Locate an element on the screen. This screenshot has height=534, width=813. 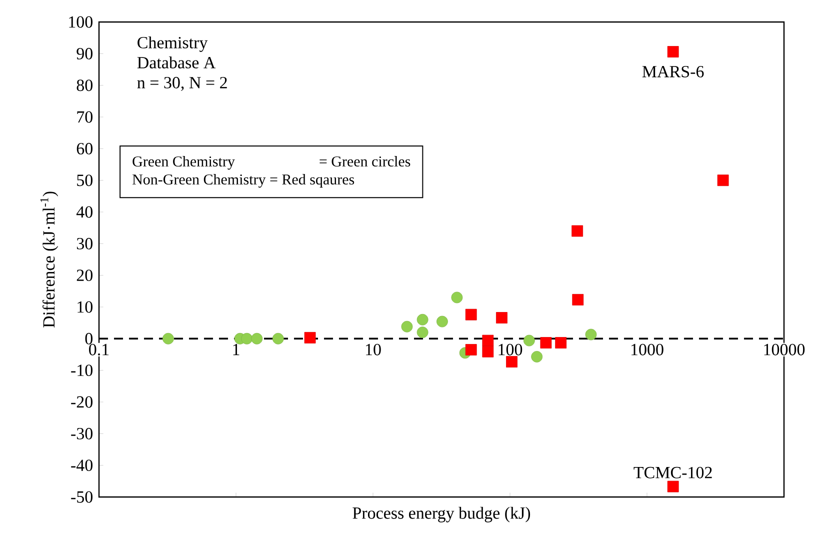
x-tick-label: 10000 is located at coordinates (784, 350).